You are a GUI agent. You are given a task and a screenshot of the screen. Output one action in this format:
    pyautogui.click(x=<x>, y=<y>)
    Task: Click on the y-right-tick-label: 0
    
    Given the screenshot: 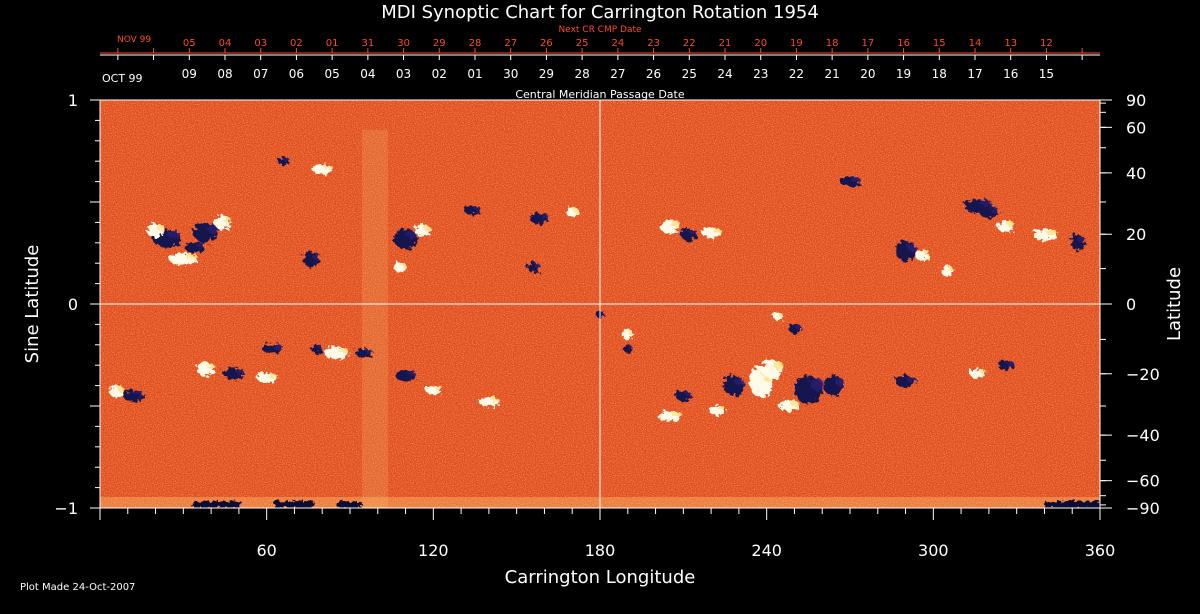 What is the action you would take?
    pyautogui.click(x=1131, y=304)
    